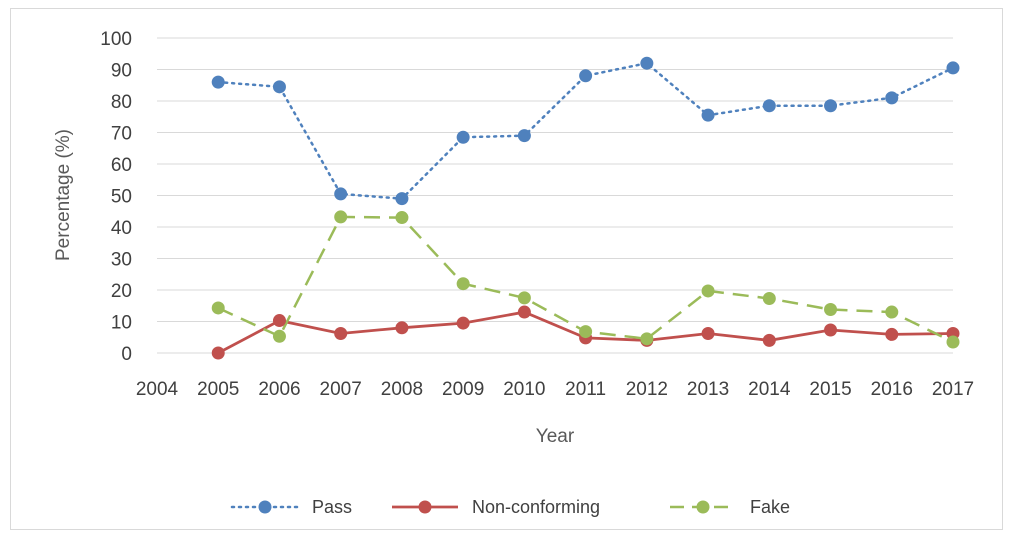 This screenshot has width=1009, height=538. I want to click on data-point-pass-2016, so click(892, 98).